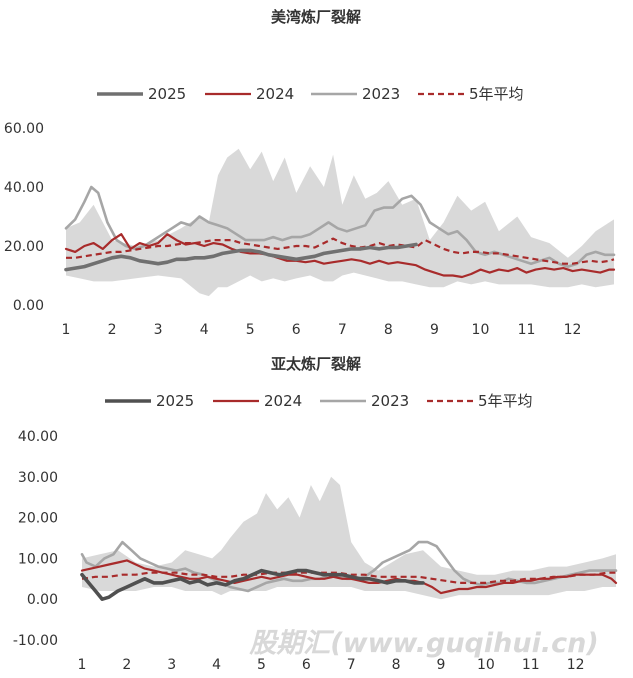 The height and width of the screenshot is (678, 633). What do you see at coordinates (38, 478) in the screenshot?
I see `y-tick-label: 30.00` at bounding box center [38, 478].